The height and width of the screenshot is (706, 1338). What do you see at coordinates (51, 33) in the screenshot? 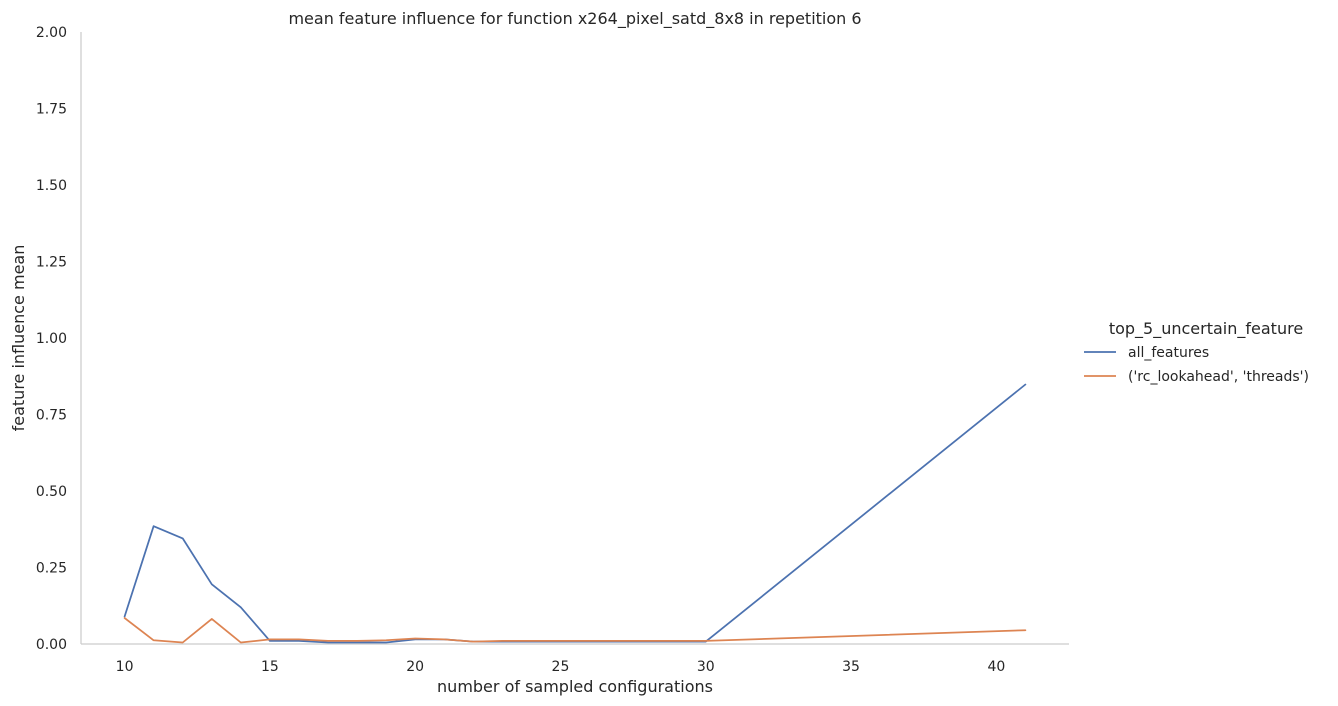
I see `y-tick-label: 2.00` at bounding box center [51, 33].